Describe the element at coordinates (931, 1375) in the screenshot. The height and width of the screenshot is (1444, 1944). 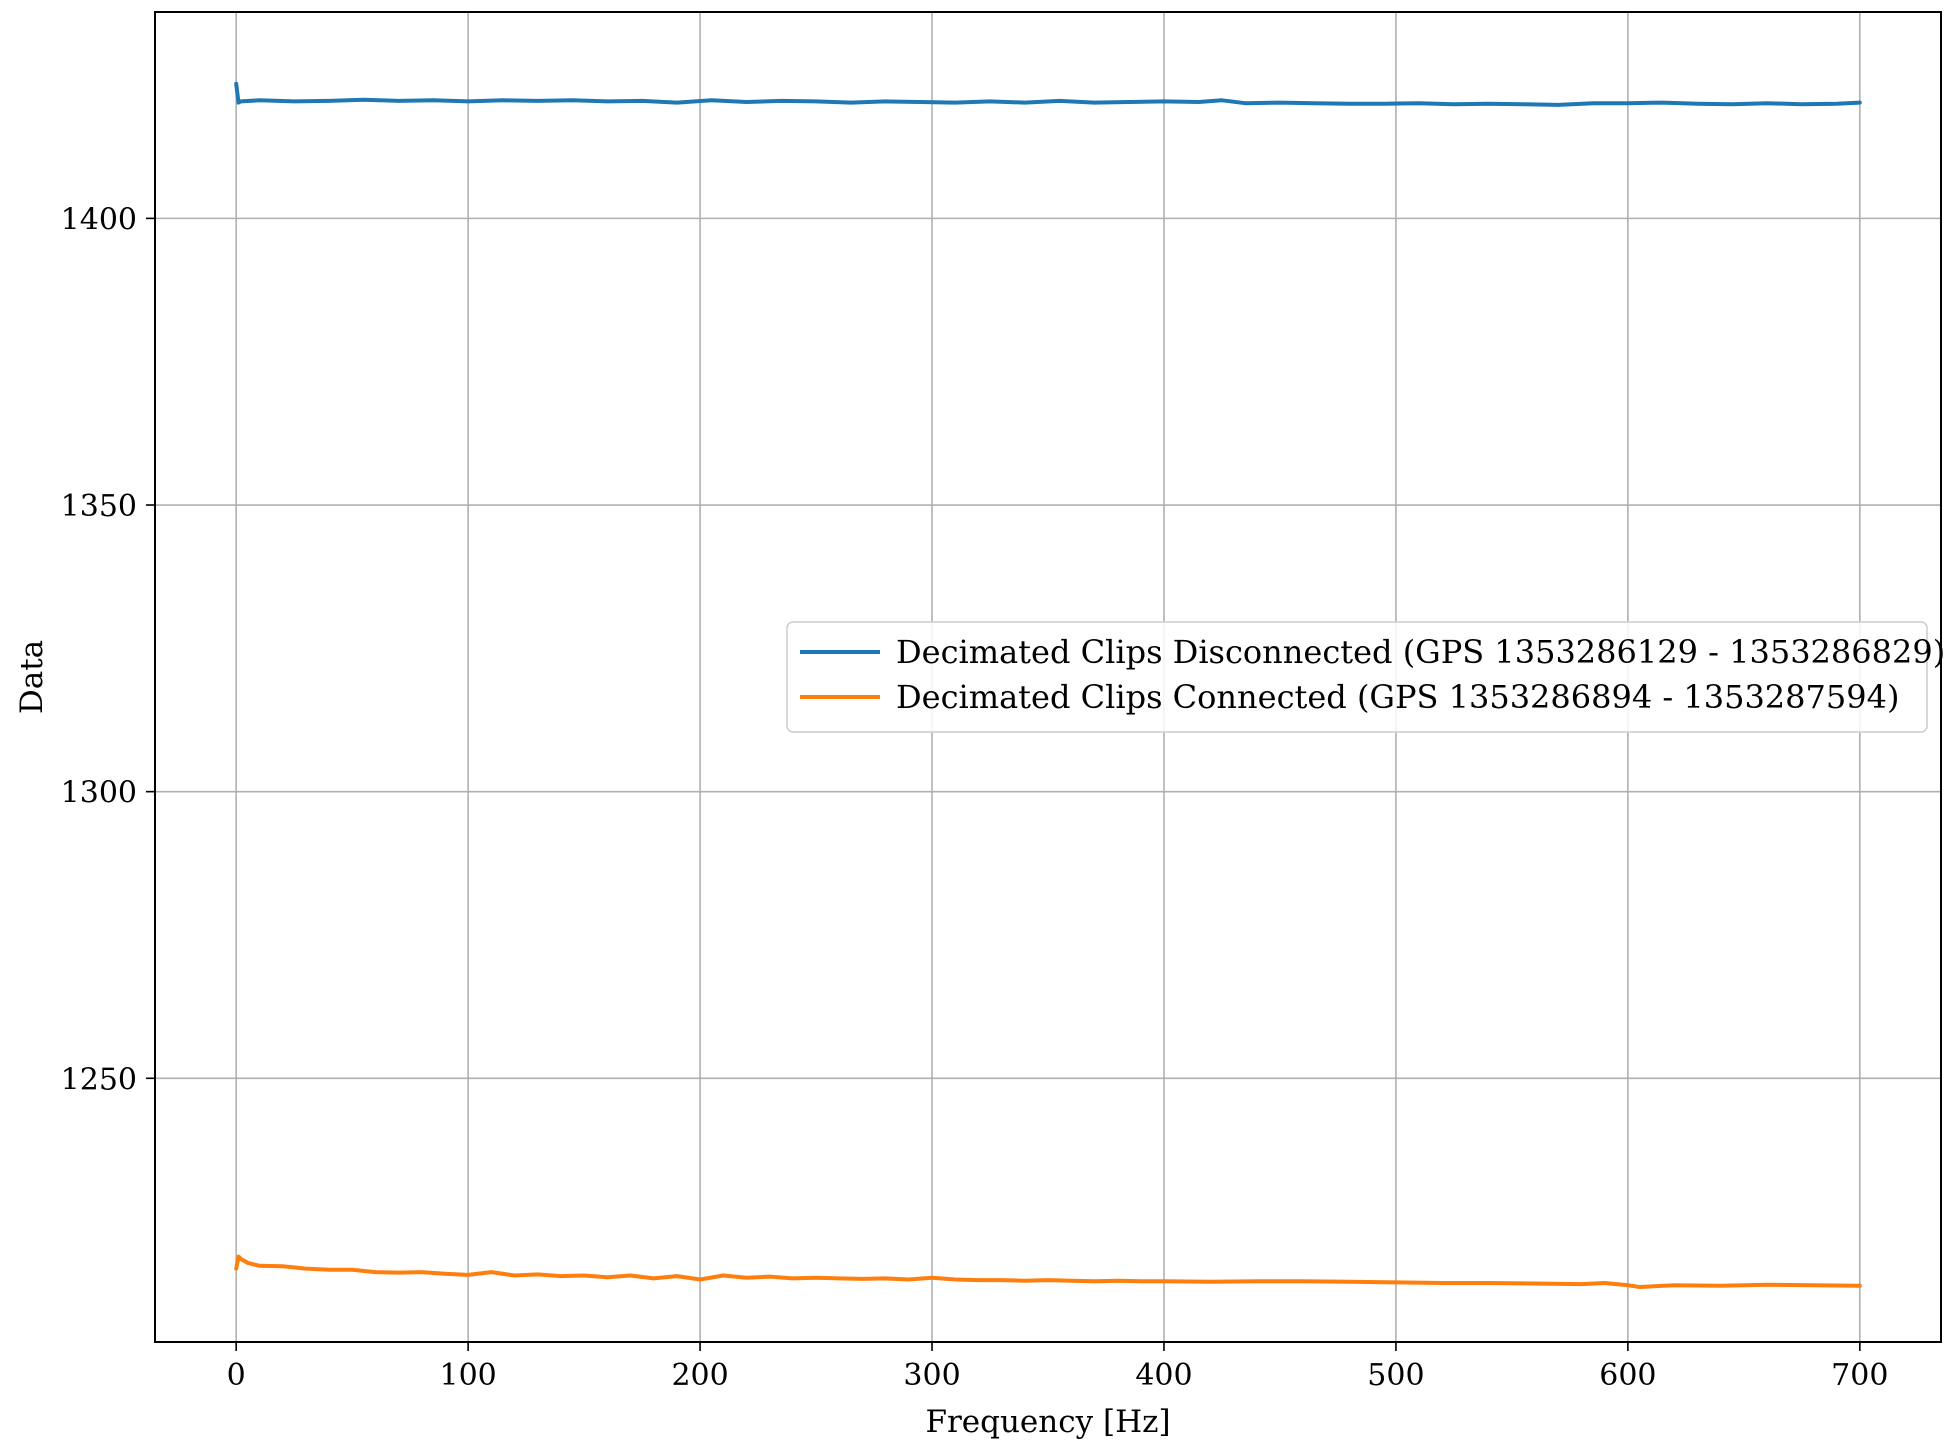
I see `x-tick-label: 300` at that location.